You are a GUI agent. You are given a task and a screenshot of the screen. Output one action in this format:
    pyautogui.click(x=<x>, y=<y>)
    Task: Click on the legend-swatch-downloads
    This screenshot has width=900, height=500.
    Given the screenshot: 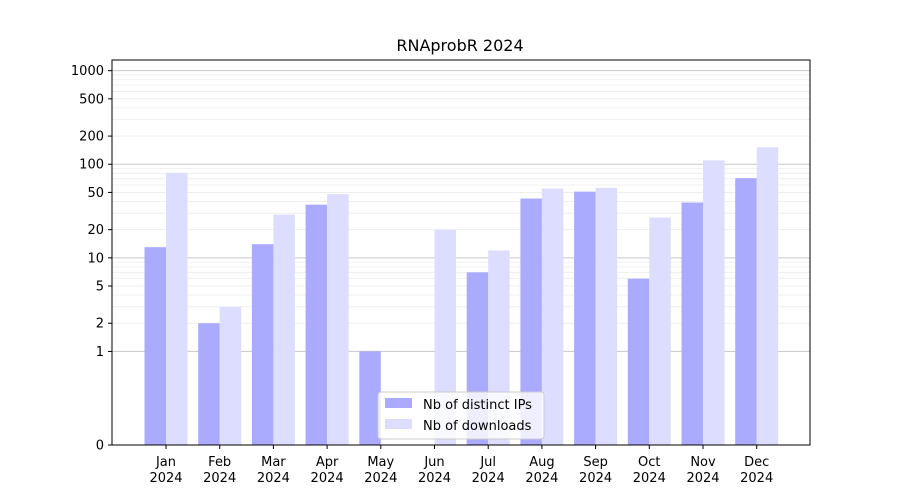 What is the action you would take?
    pyautogui.click(x=398, y=424)
    